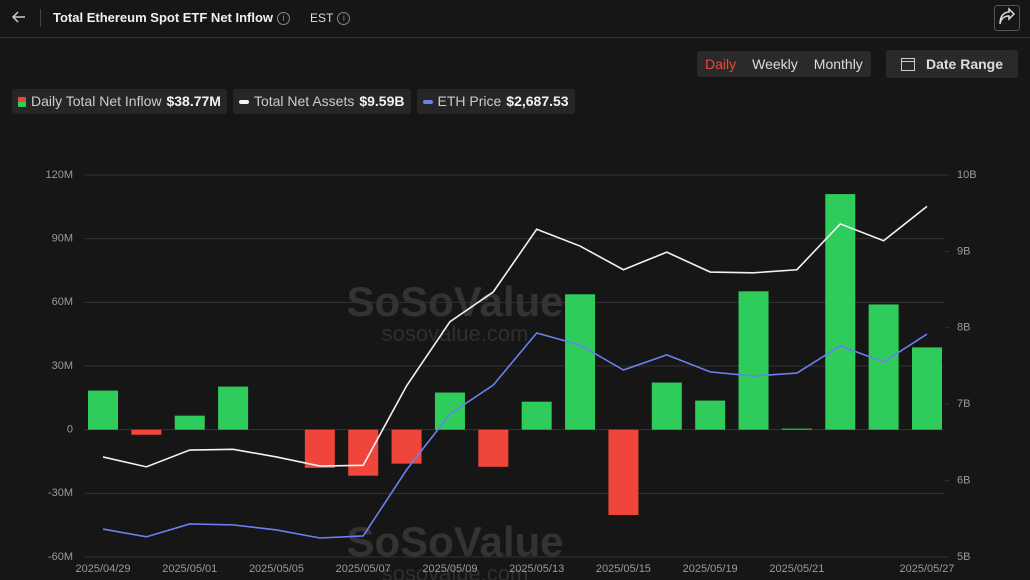 This screenshot has height=580, width=1030. What do you see at coordinates (62, 239) in the screenshot?
I see `y-tick-label: 90M` at bounding box center [62, 239].